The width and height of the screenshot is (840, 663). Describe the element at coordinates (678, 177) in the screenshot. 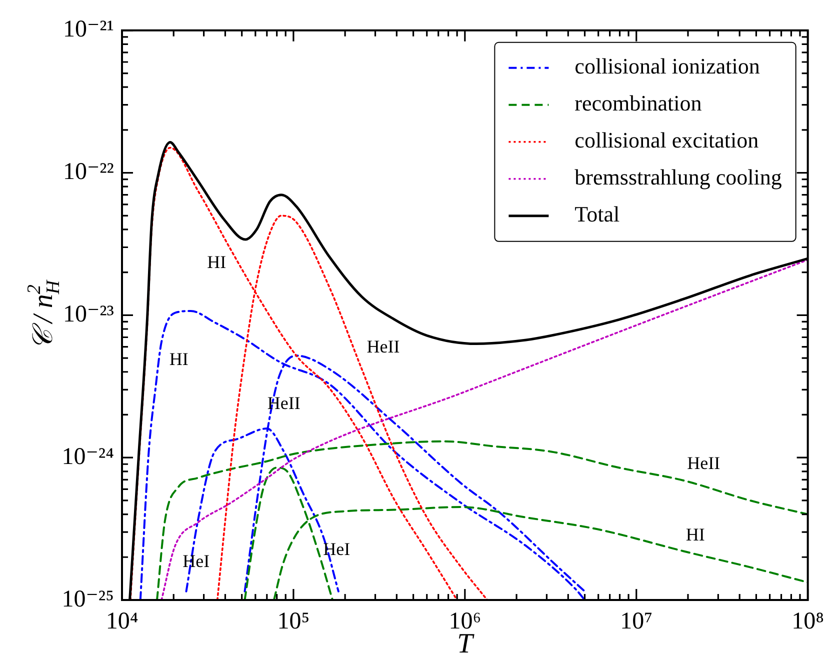

I see `legend-label: bremsstrahlung cooling` at that location.